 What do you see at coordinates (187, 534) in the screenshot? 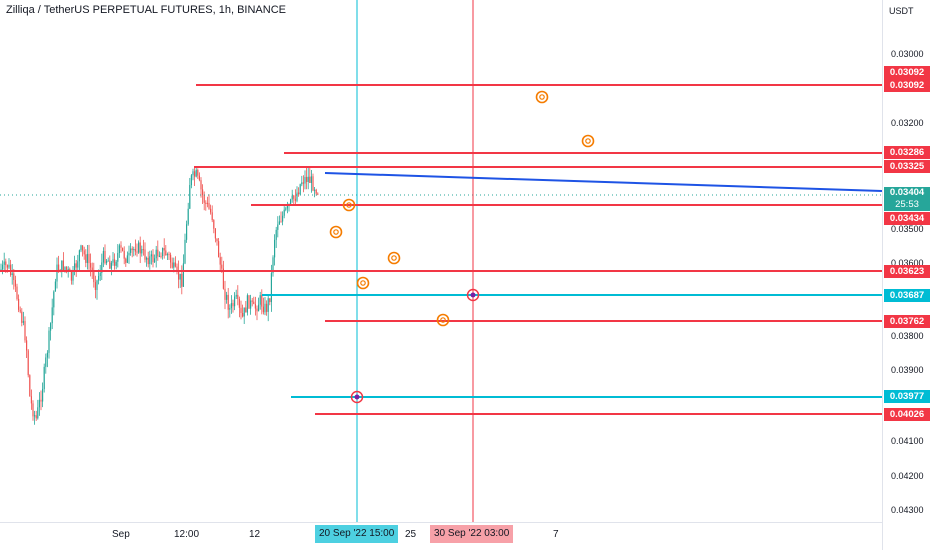
I see `time-tick: 12:00` at bounding box center [187, 534].